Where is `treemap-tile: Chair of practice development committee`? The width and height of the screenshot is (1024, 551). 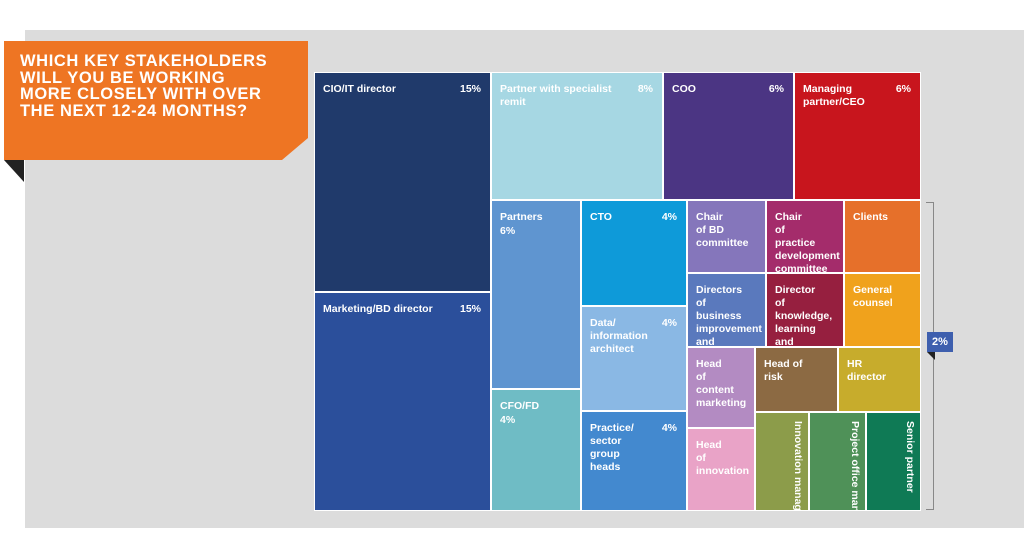
treemap-tile: Chair of practice development committee is located at coordinates (805, 236).